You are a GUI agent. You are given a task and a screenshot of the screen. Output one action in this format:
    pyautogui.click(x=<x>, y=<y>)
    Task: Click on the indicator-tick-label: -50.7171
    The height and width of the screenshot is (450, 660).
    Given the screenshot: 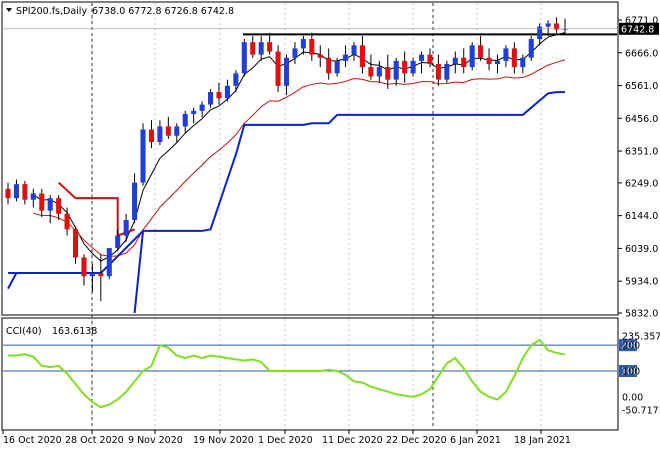 What is the action you would take?
    pyautogui.click(x=641, y=411)
    